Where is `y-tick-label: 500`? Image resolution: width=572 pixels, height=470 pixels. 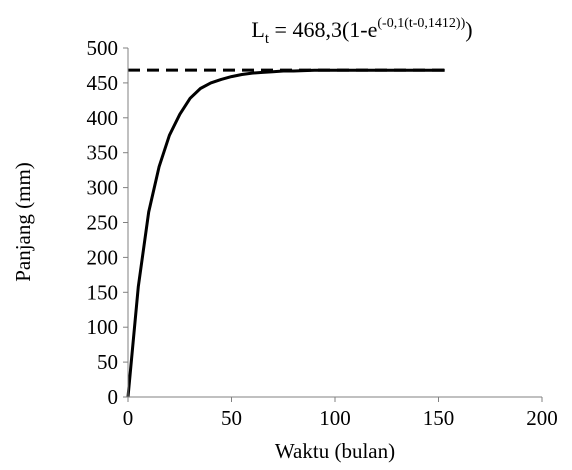 y-tick-label: 500 is located at coordinates (103, 48).